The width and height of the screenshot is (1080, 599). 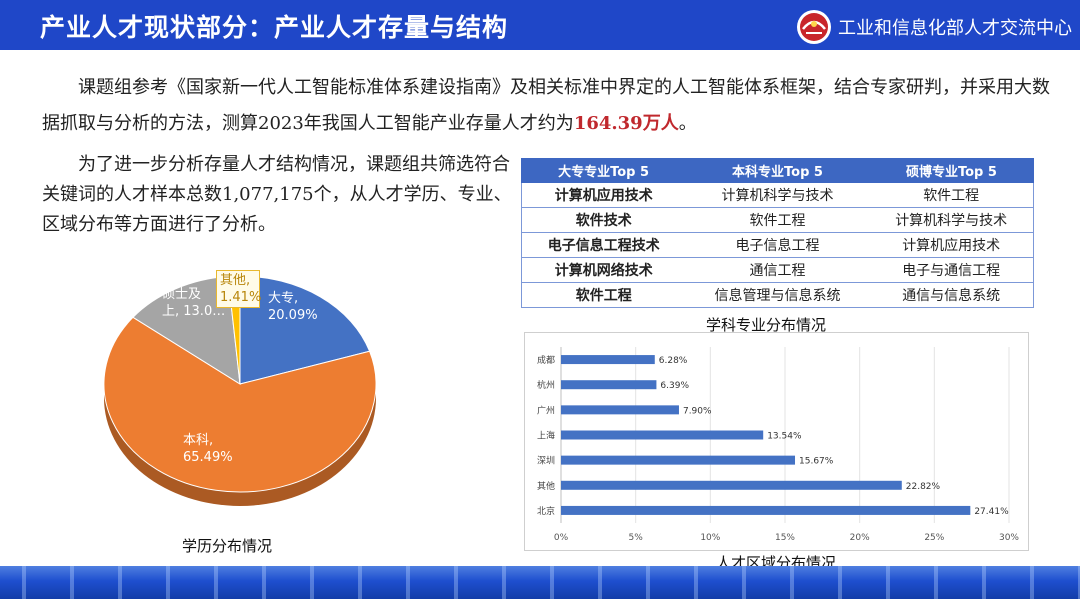 What do you see at coordinates (816, 462) in the screenshot?
I see `bar-value-label: 15.67%` at bounding box center [816, 462].